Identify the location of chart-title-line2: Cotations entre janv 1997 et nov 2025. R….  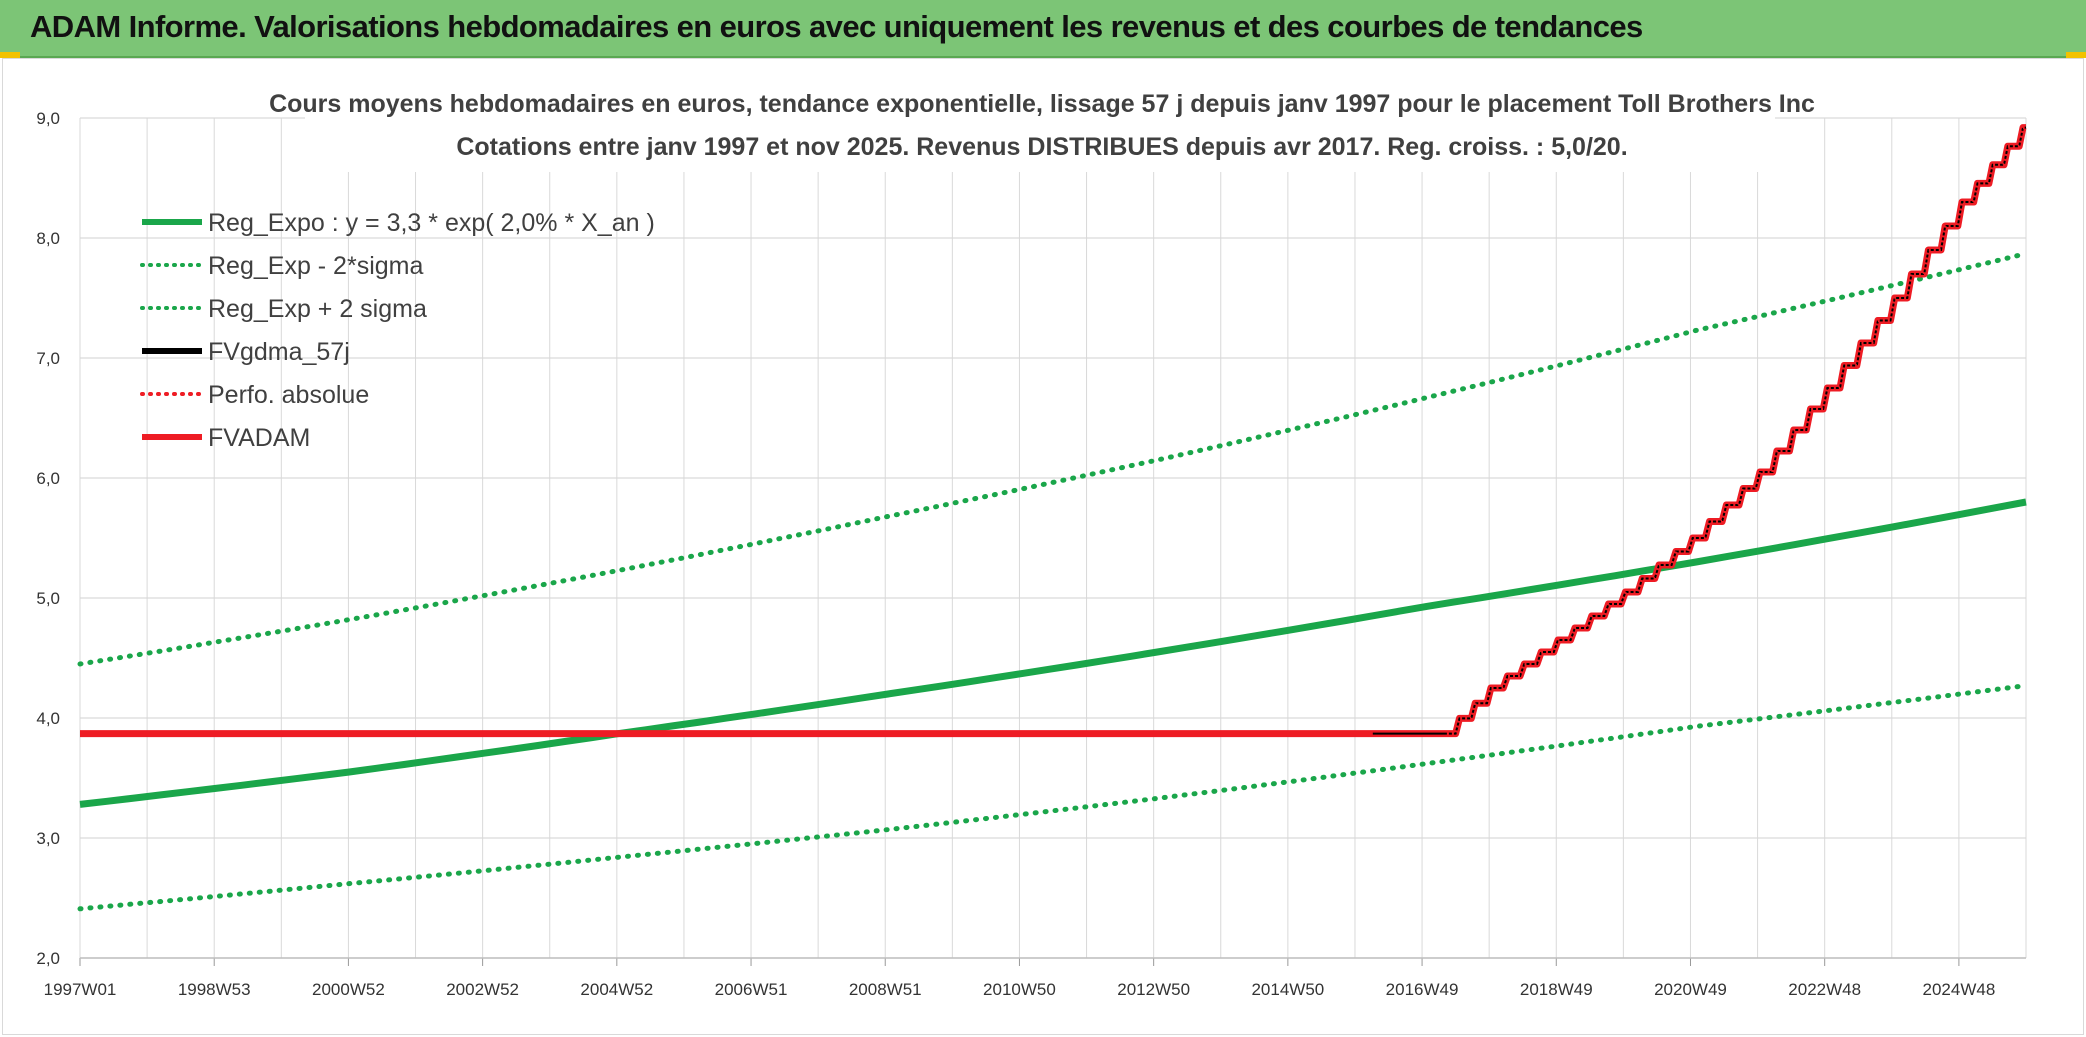
(1041, 147).